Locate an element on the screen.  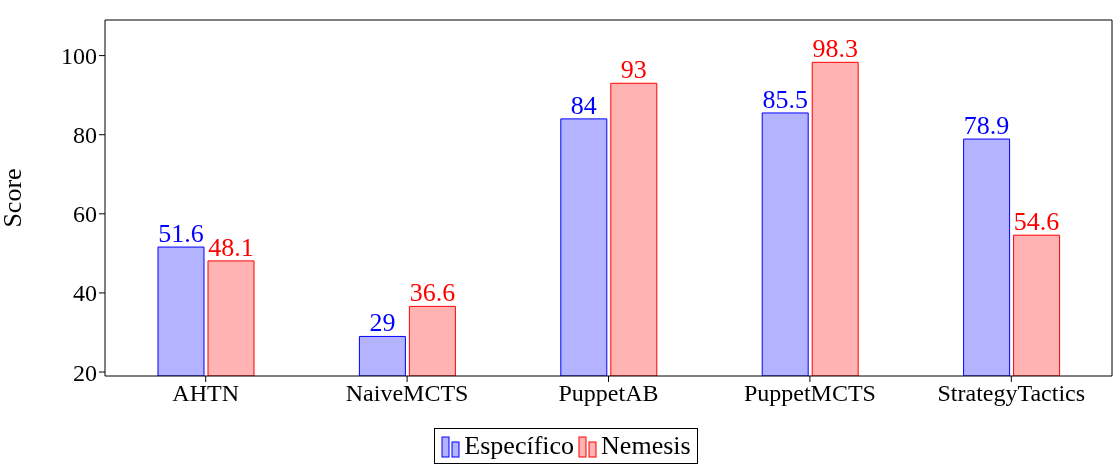
y-tick-label: 20 is located at coordinates (85, 372).